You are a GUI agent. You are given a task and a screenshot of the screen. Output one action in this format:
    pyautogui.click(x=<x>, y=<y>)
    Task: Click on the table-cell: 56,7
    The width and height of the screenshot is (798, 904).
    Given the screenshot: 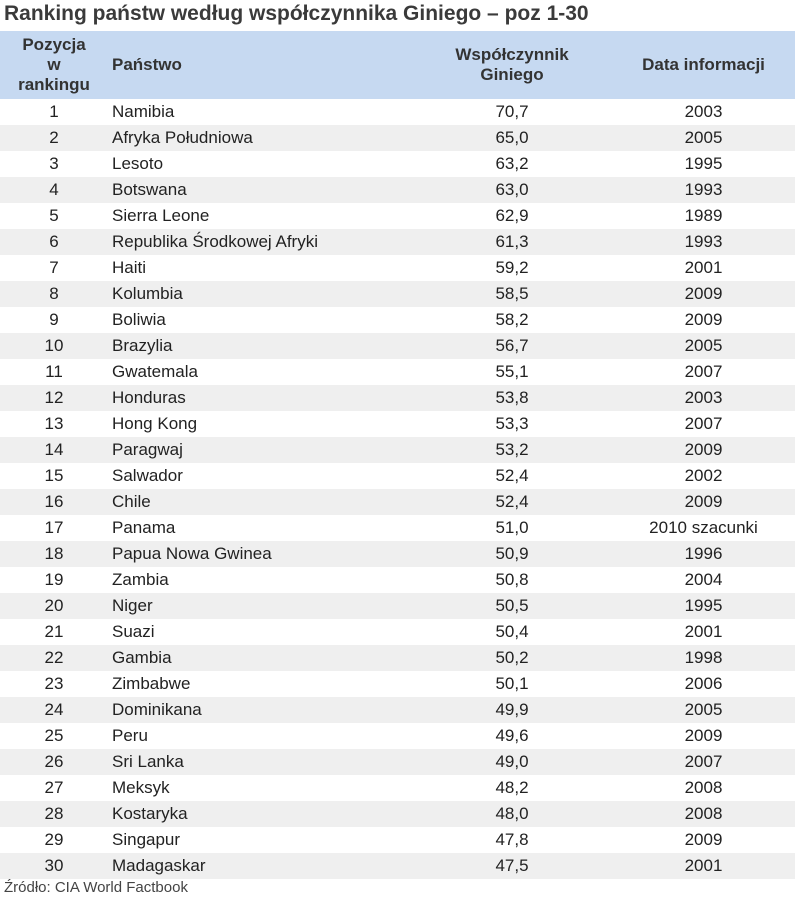 What is the action you would take?
    pyautogui.click(x=512, y=346)
    